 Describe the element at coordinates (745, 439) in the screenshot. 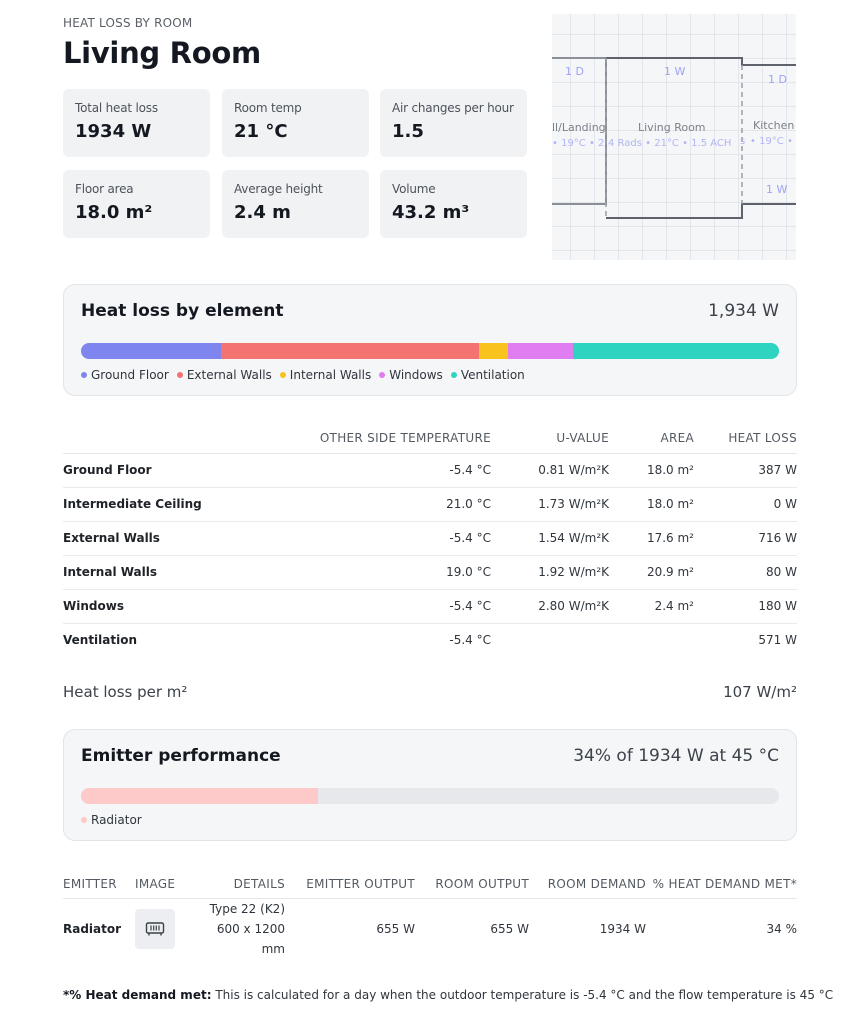

I see `column-header: HEAT LOSS` at that location.